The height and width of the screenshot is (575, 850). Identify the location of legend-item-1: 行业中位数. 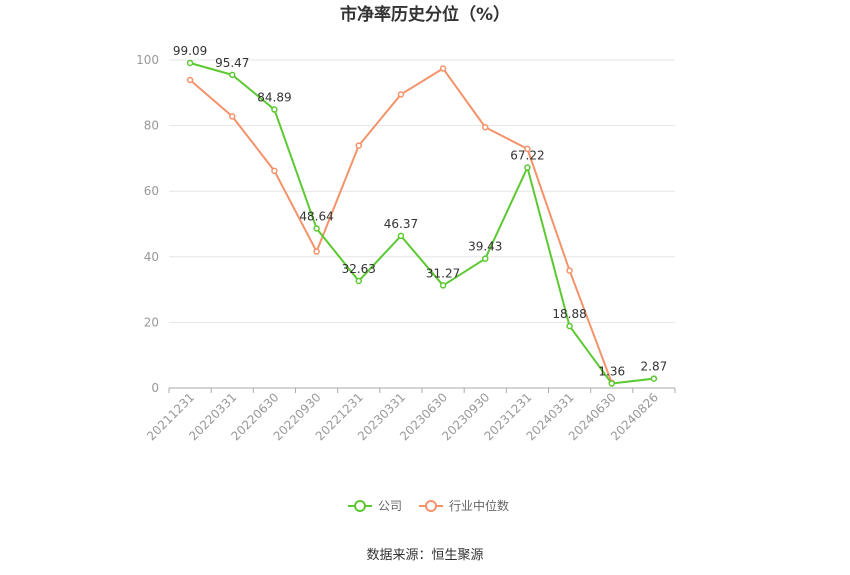
(464, 505).